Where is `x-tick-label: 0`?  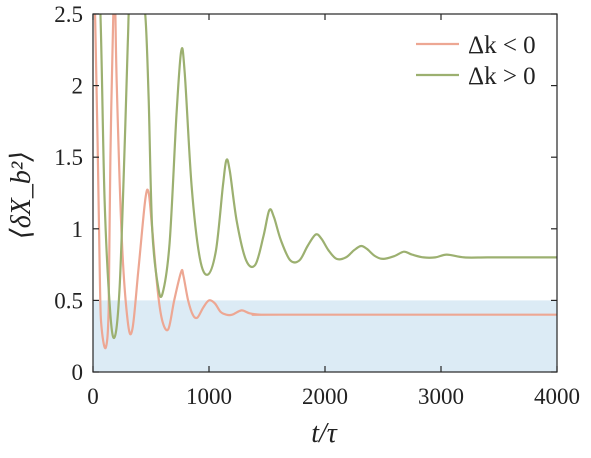
x-tick-label: 0 is located at coordinates (93, 396).